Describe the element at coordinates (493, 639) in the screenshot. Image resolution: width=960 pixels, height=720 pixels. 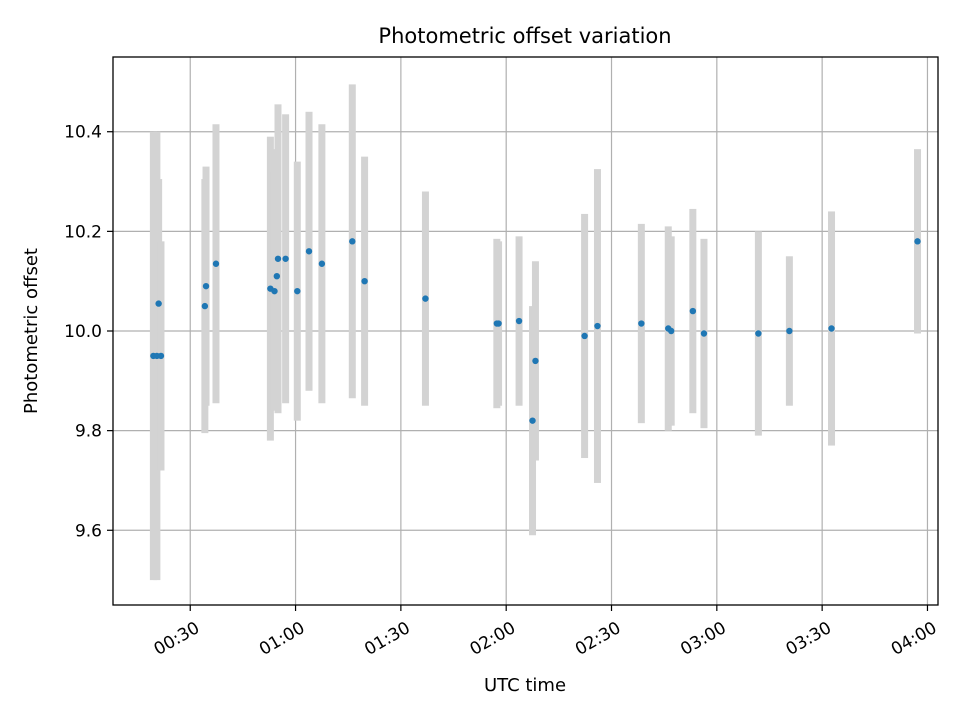
I see `x-tick-label: 02:00` at that location.